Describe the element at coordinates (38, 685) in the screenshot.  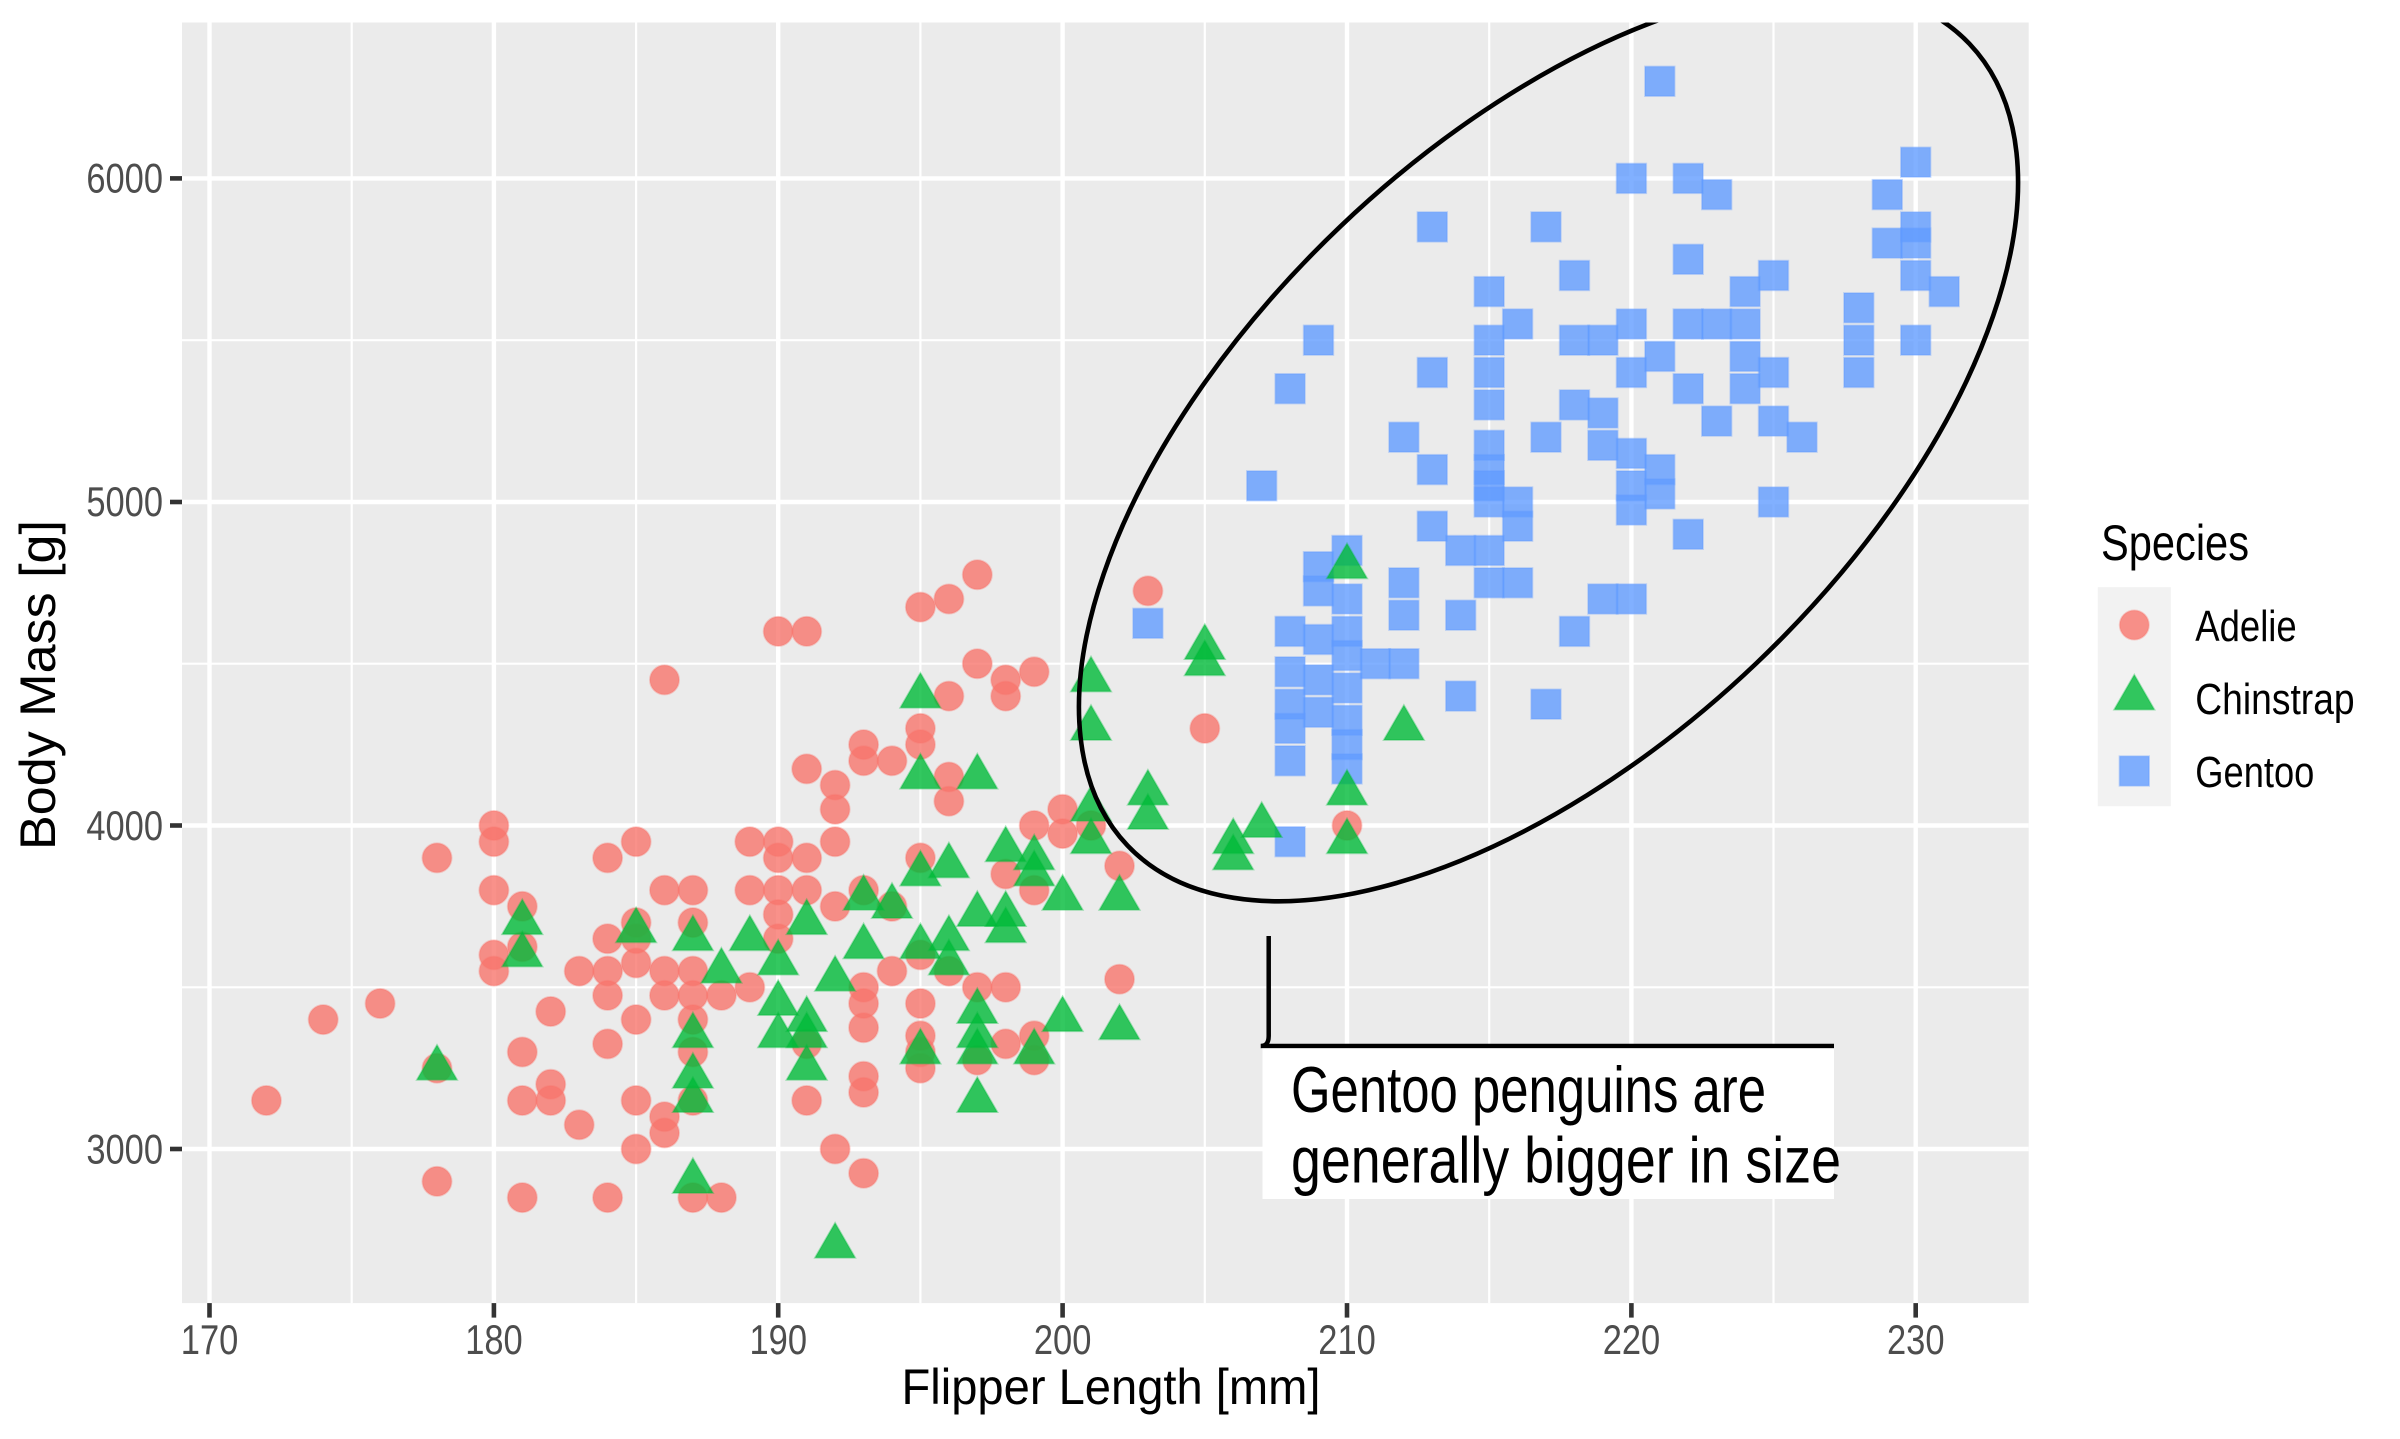
I see `svg-text: Body Mass [g]` at that location.